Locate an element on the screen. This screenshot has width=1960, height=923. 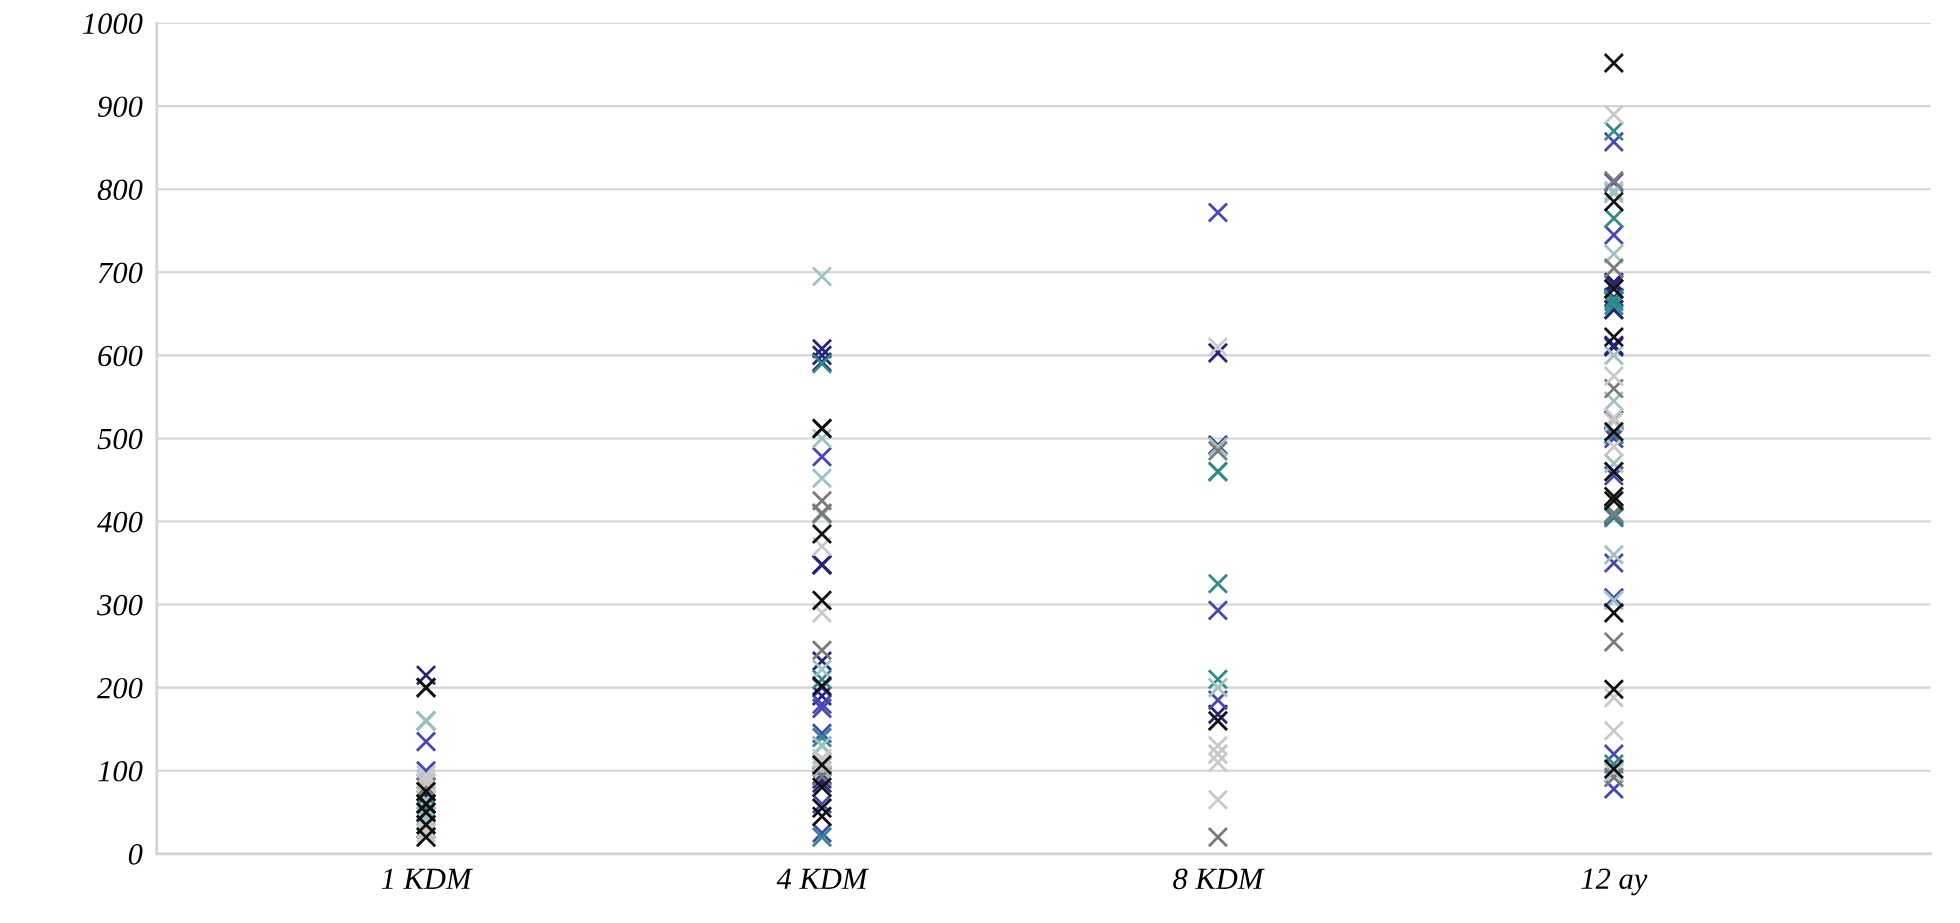
y-tick-label: 600 is located at coordinates (120, 356).